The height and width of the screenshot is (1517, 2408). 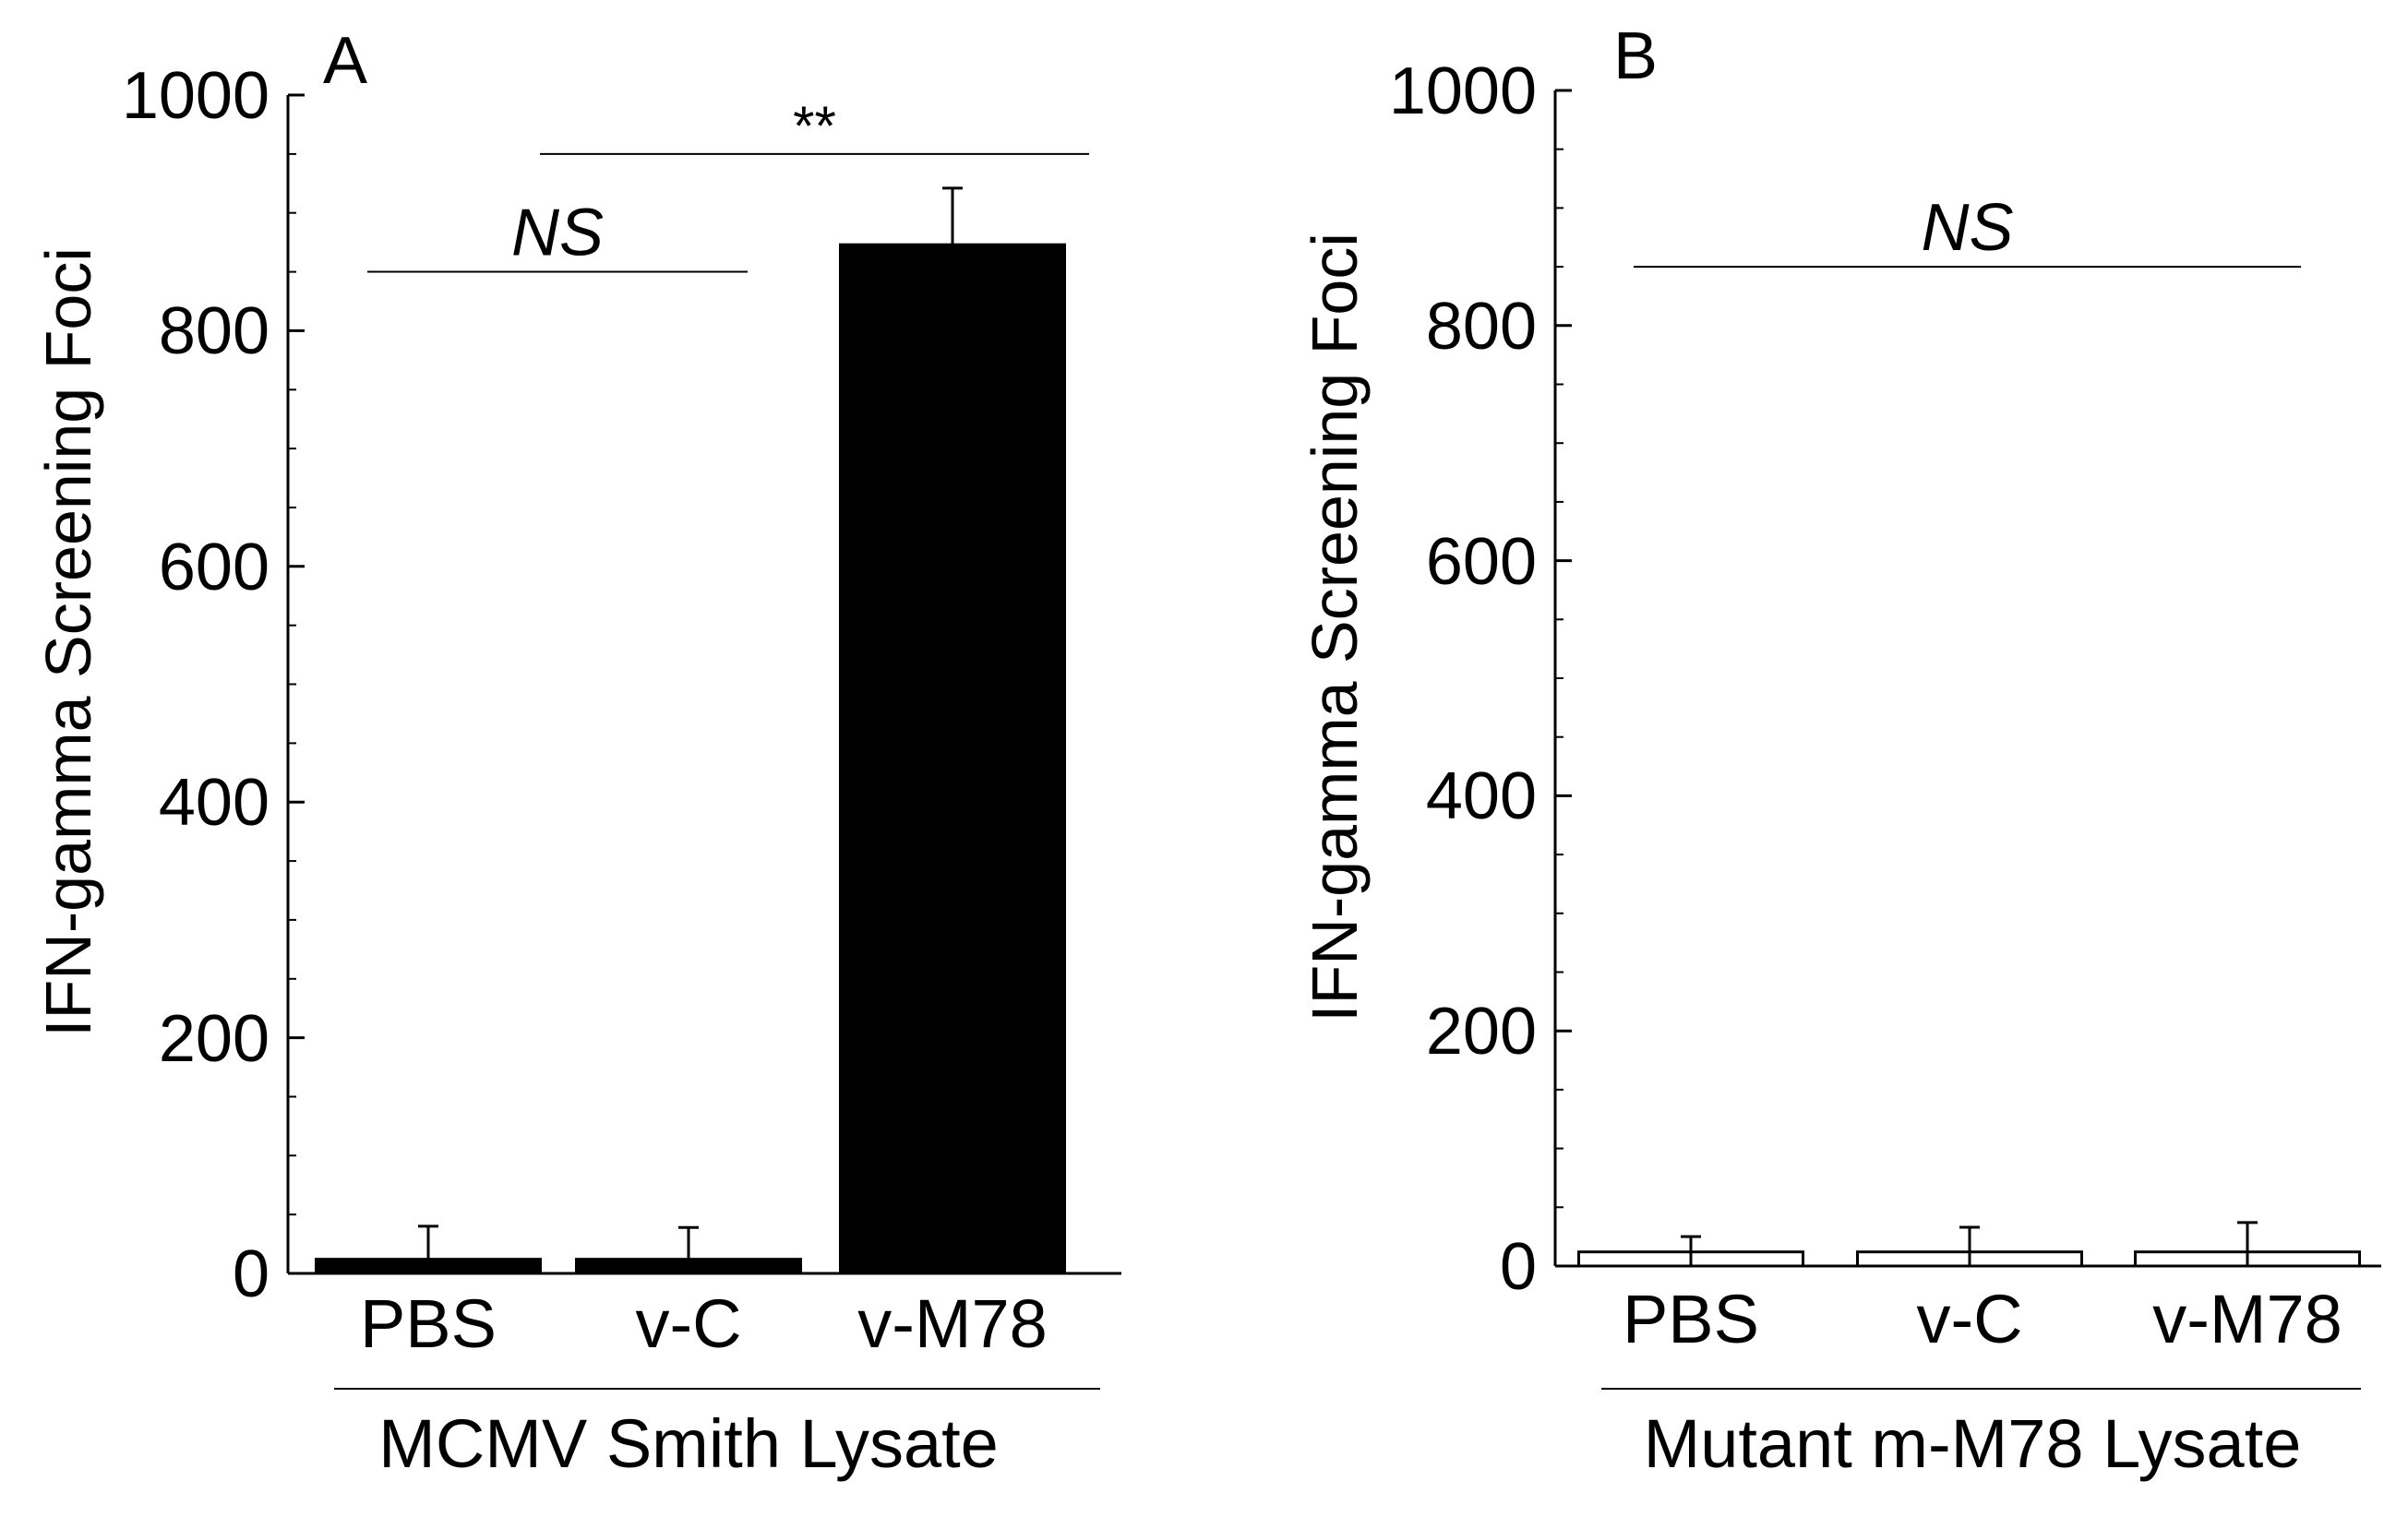 What do you see at coordinates (1481, 327) in the screenshot?
I see `panel-b-y-tick-label: 800` at bounding box center [1481, 327].